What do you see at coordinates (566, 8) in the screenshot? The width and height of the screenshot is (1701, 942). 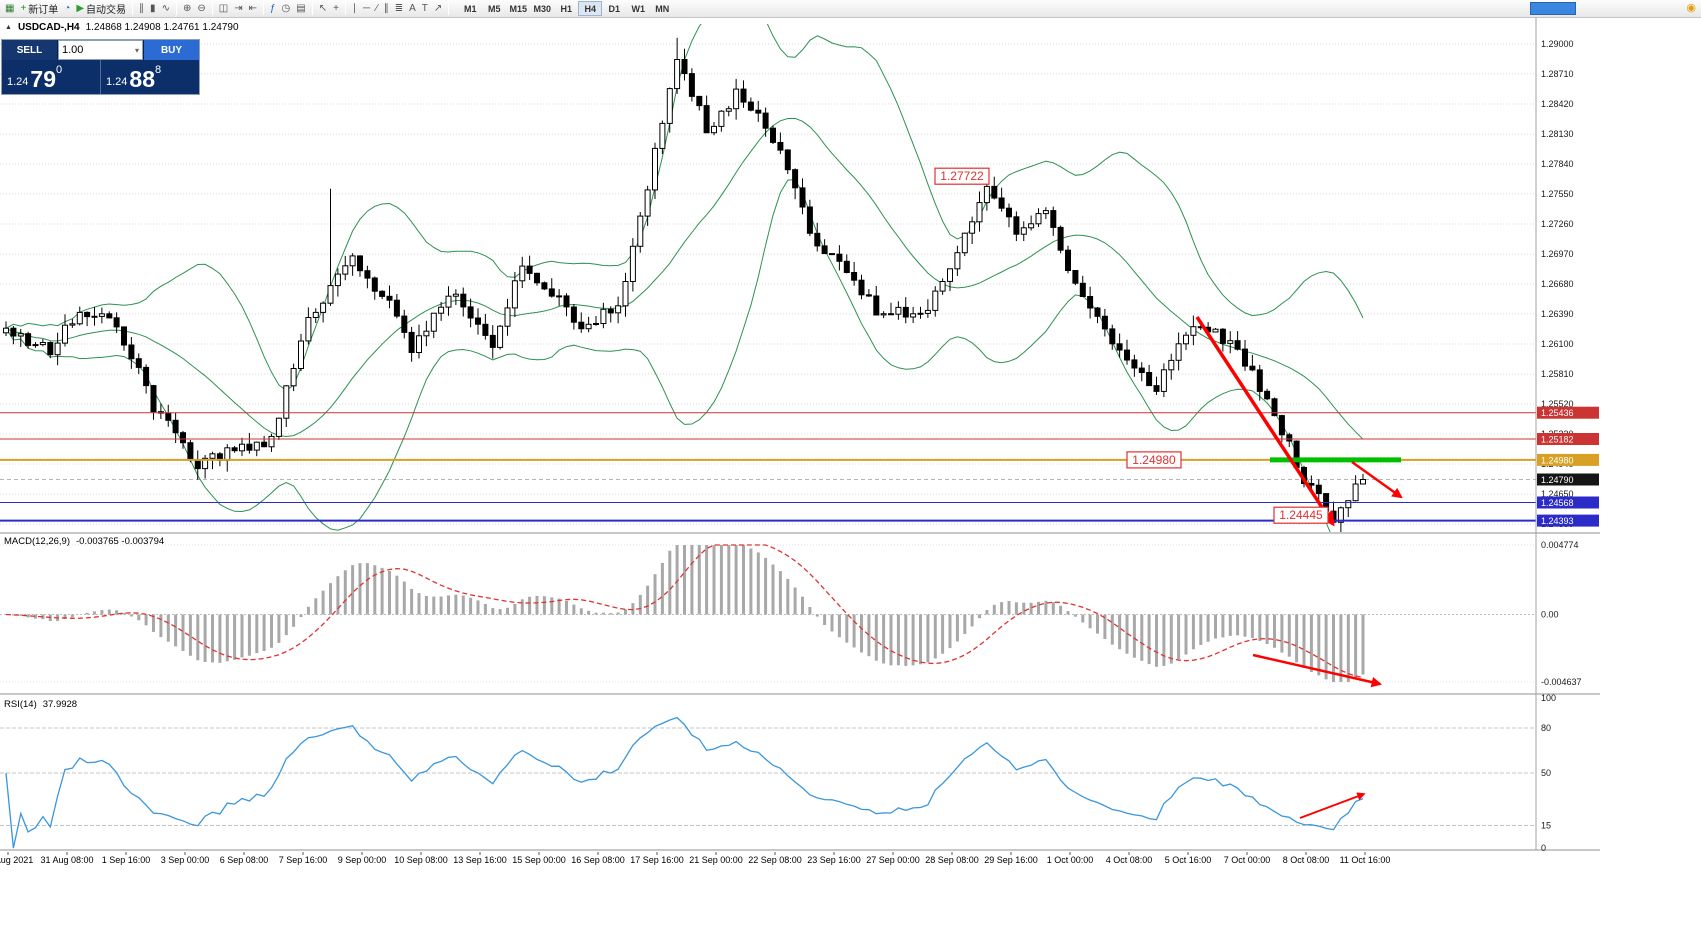 I see `timeframe-h1-button: H1` at bounding box center [566, 8].